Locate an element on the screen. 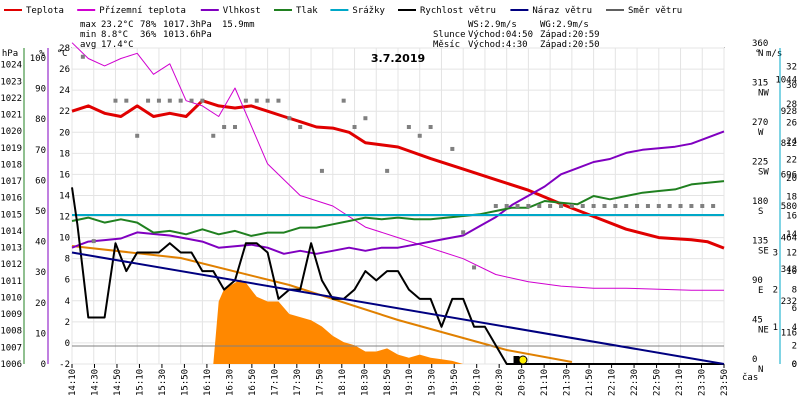 The width and height of the screenshot is (800, 400). tick-direction-name: NW is located at coordinates (763, 94).